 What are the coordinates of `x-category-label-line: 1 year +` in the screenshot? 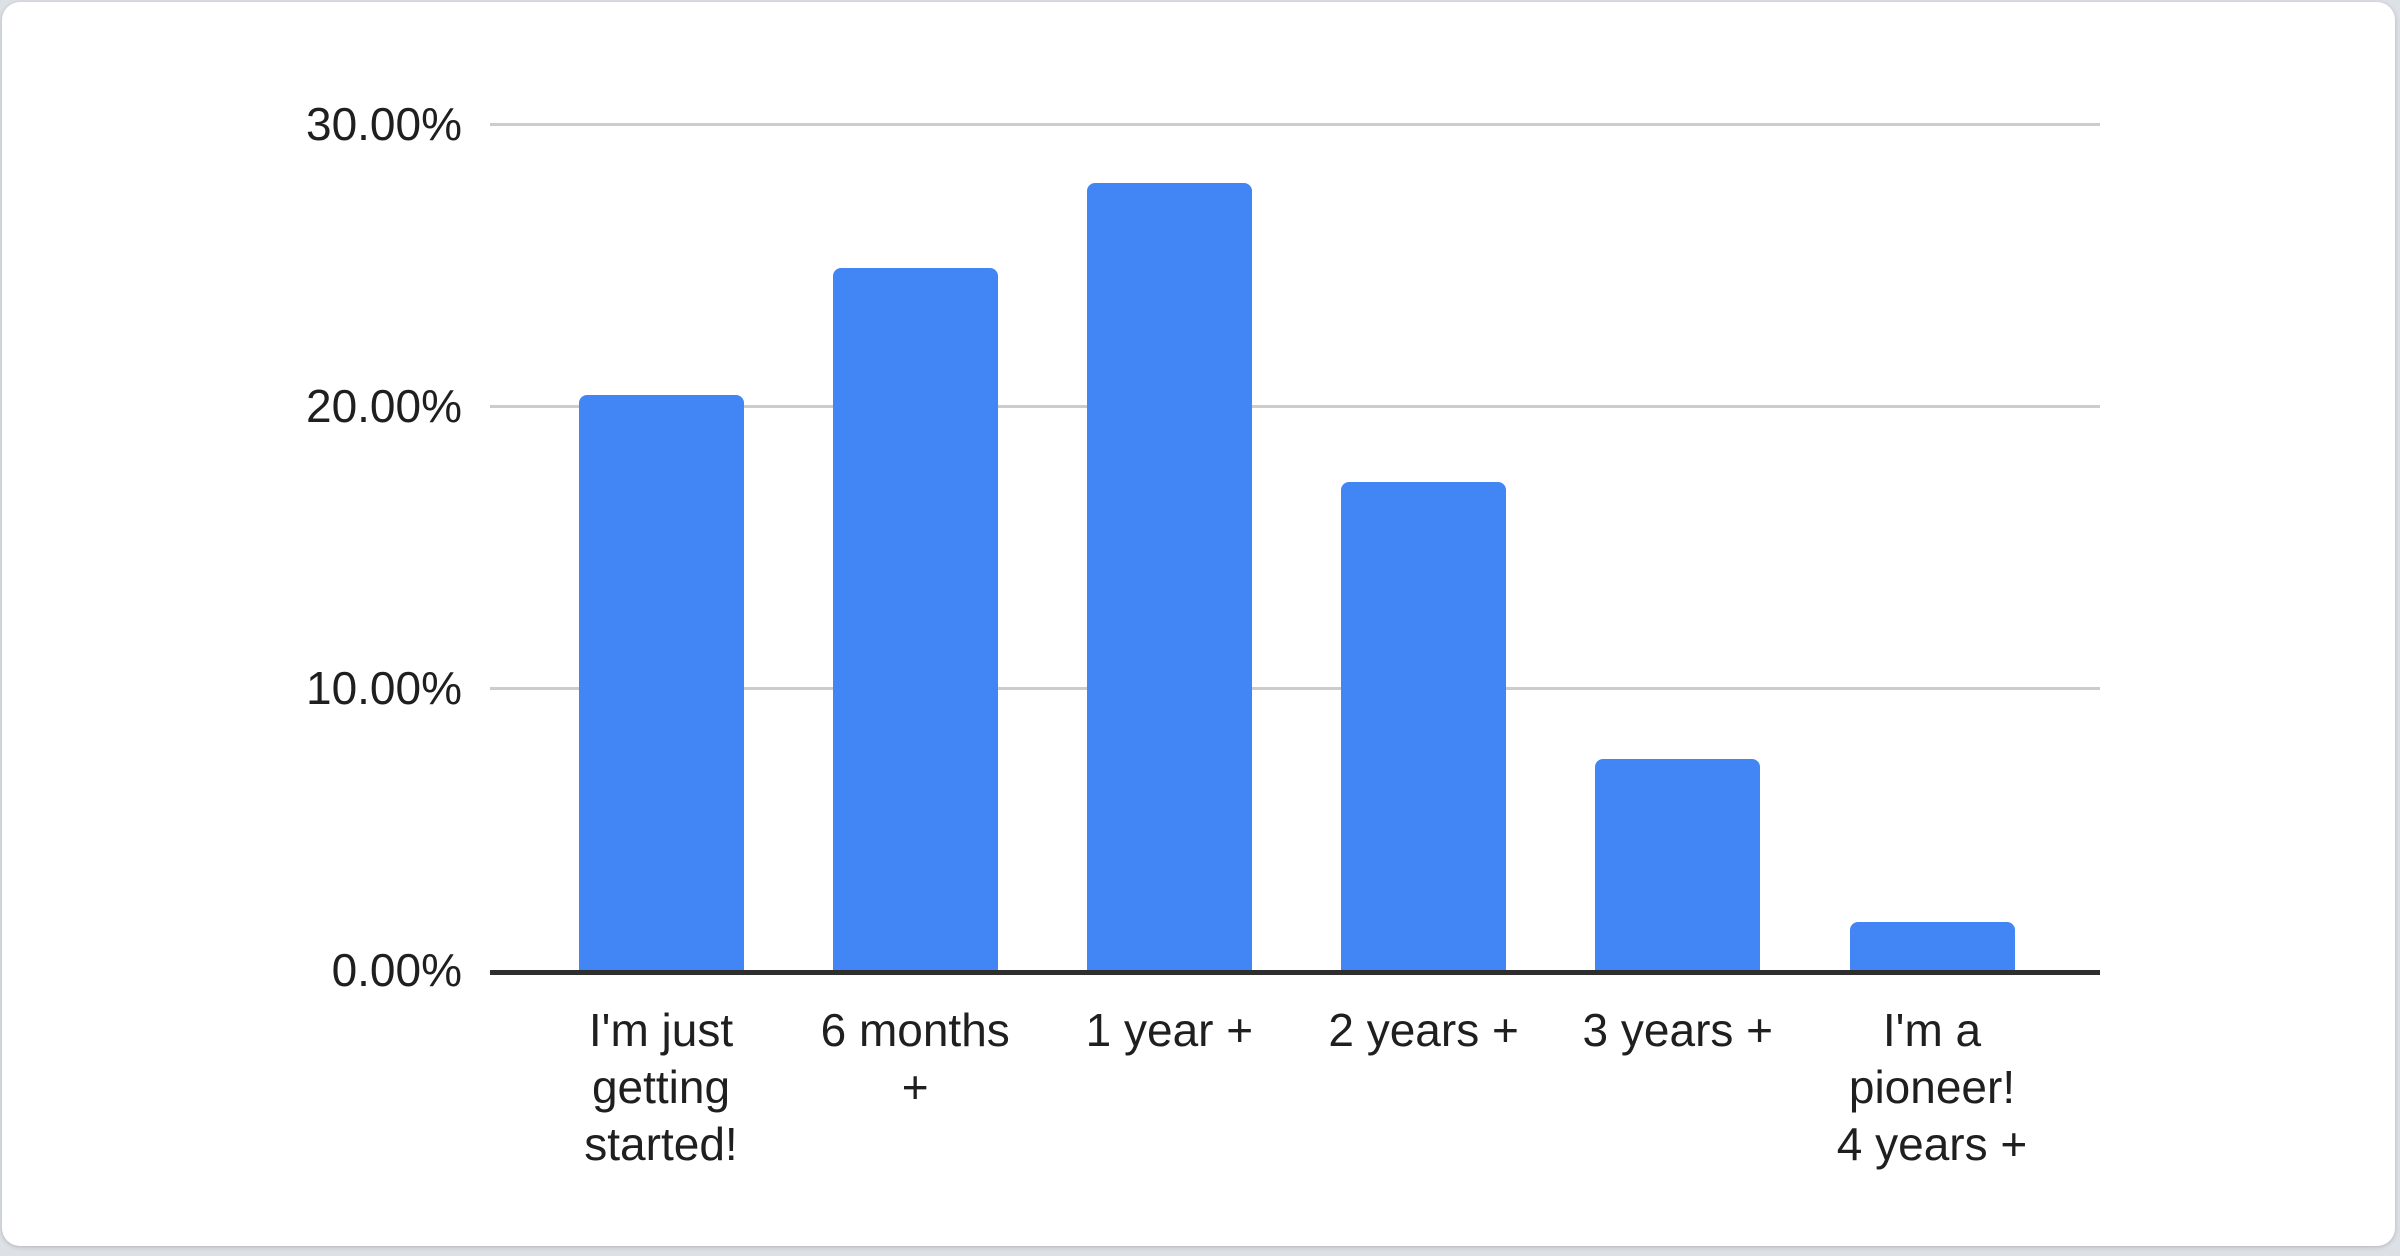 It's located at (1169, 1030).